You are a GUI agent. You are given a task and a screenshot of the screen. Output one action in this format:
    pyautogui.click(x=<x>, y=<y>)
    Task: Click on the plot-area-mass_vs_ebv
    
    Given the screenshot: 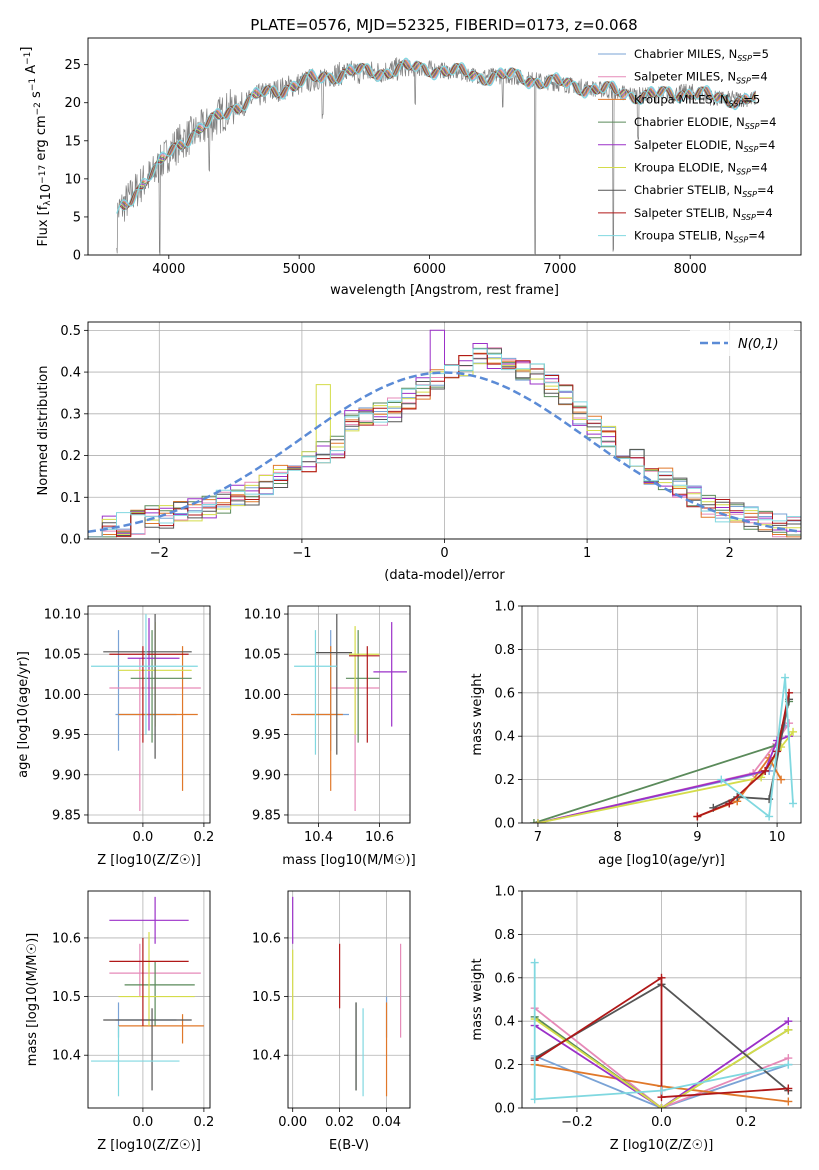 What is the action you would take?
    pyautogui.click(x=349, y=999)
    